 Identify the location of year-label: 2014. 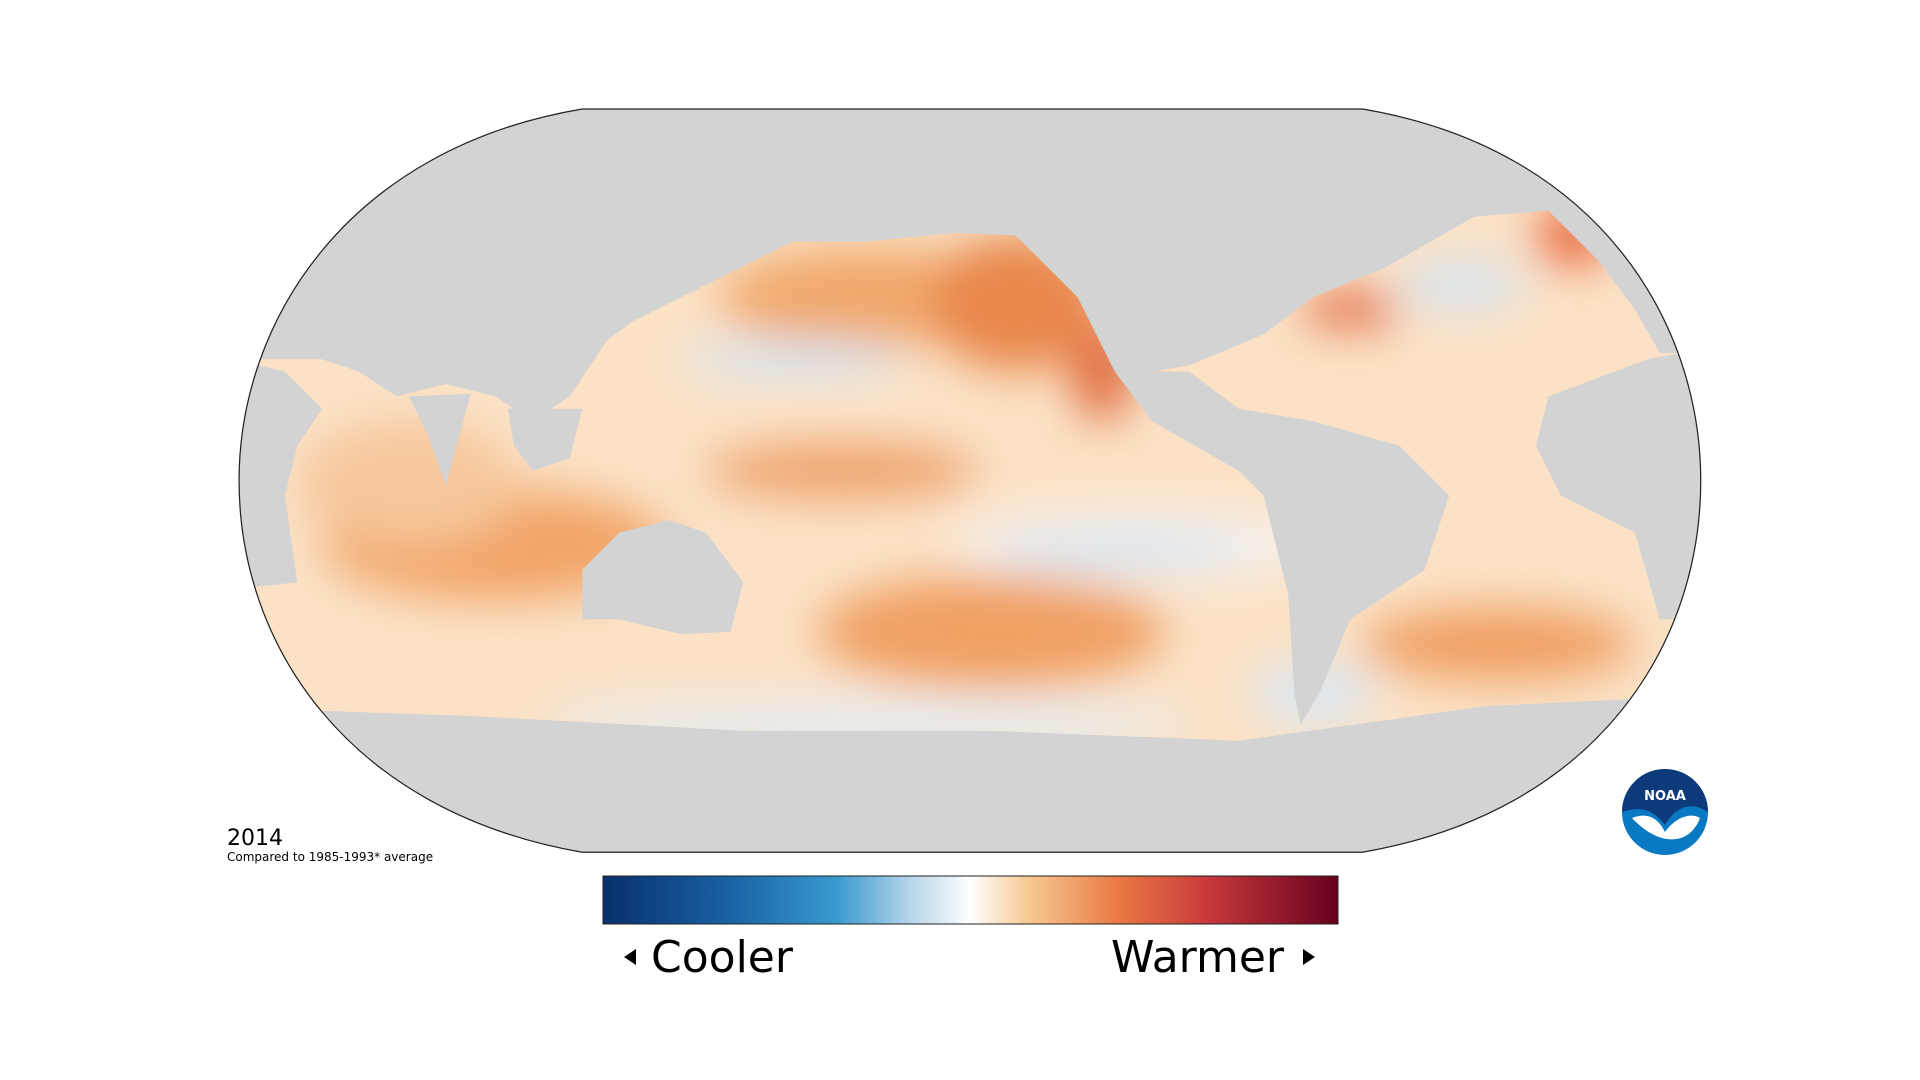
(255, 838).